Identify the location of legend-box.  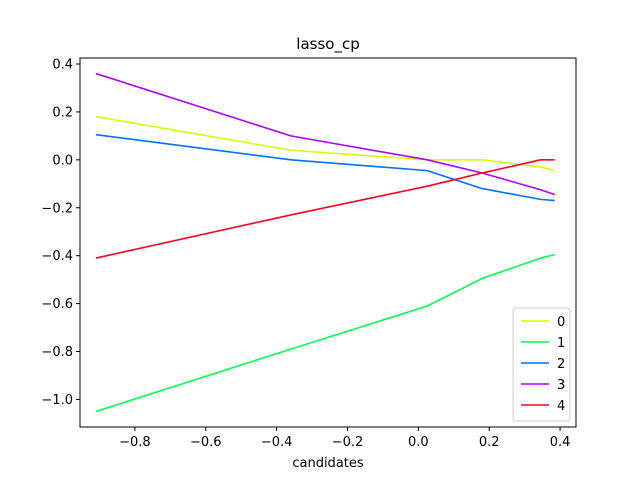
(541, 364).